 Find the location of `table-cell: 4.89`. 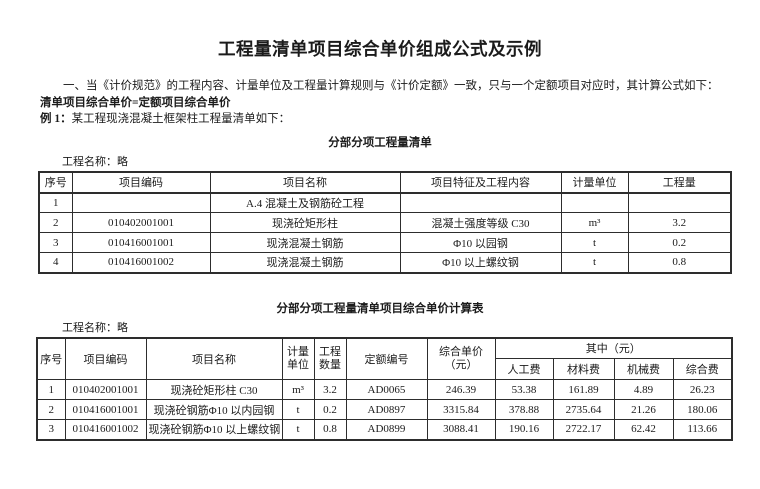

table-cell: 4.89 is located at coordinates (643, 389).